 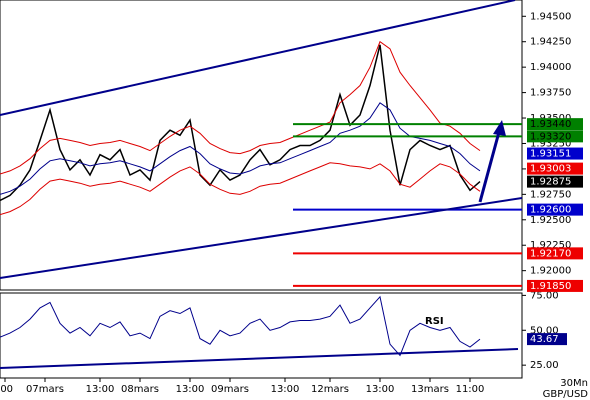 I want to click on y-tick-label: 1.94500, so click(x=550, y=16).